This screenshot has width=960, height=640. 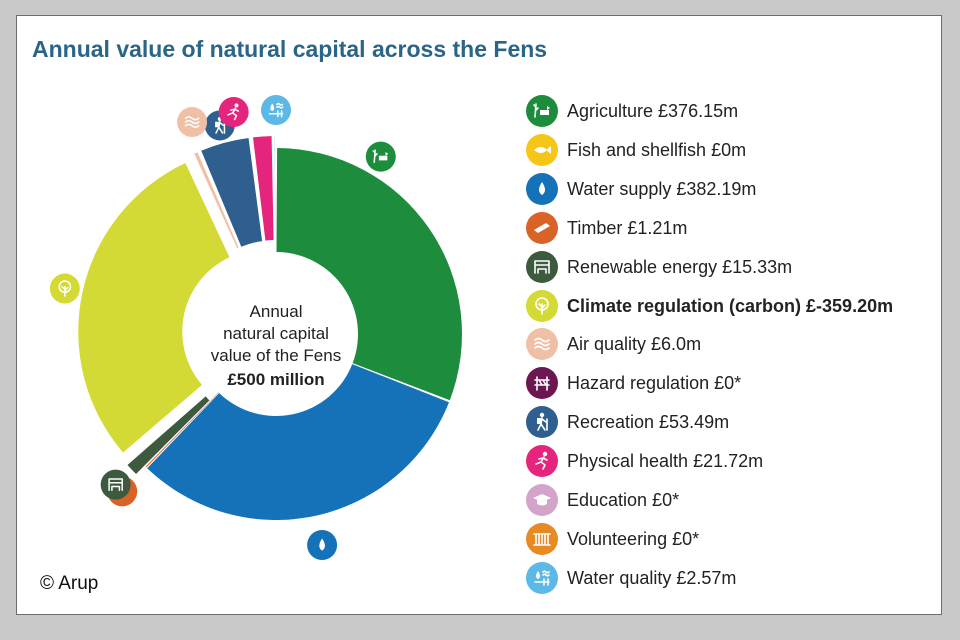 What do you see at coordinates (633, 538) in the screenshot?
I see `legend-label: Volunteering £0*` at bounding box center [633, 538].